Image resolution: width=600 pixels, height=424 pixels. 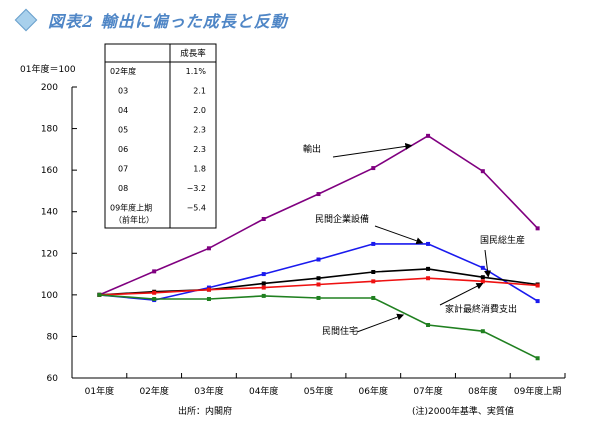 What do you see at coordinates (153, 391) in the screenshot?
I see `x-tick-label: 02年度` at bounding box center [153, 391].